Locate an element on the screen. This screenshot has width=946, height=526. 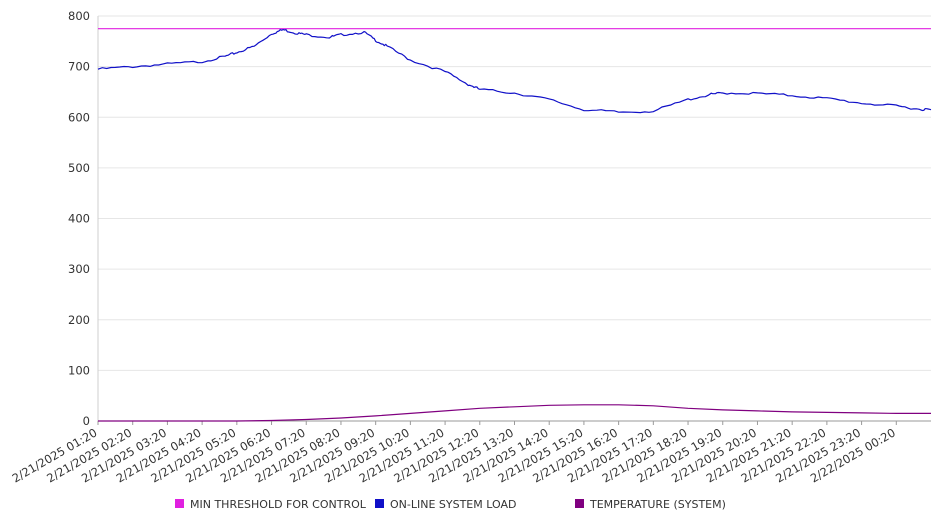
y-tick-label: 200 is located at coordinates (79, 320).